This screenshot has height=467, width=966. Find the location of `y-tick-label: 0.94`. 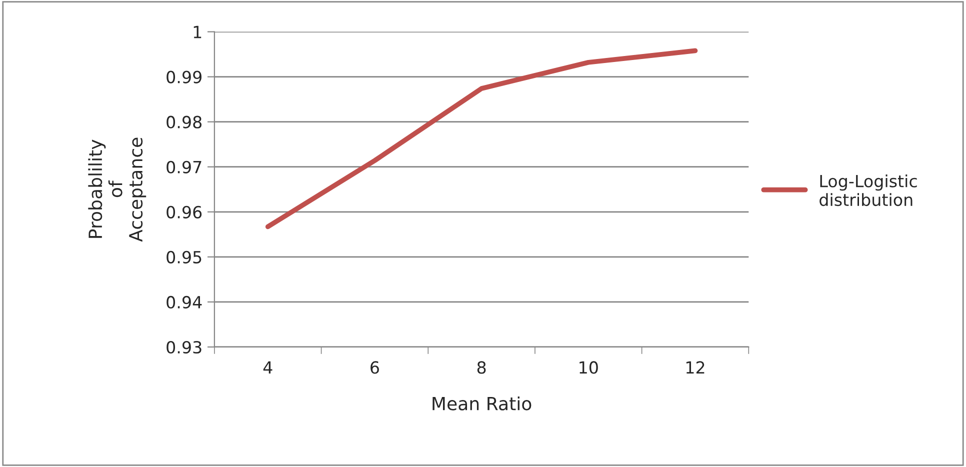

y-tick-label: 0.94 is located at coordinates (184, 302).